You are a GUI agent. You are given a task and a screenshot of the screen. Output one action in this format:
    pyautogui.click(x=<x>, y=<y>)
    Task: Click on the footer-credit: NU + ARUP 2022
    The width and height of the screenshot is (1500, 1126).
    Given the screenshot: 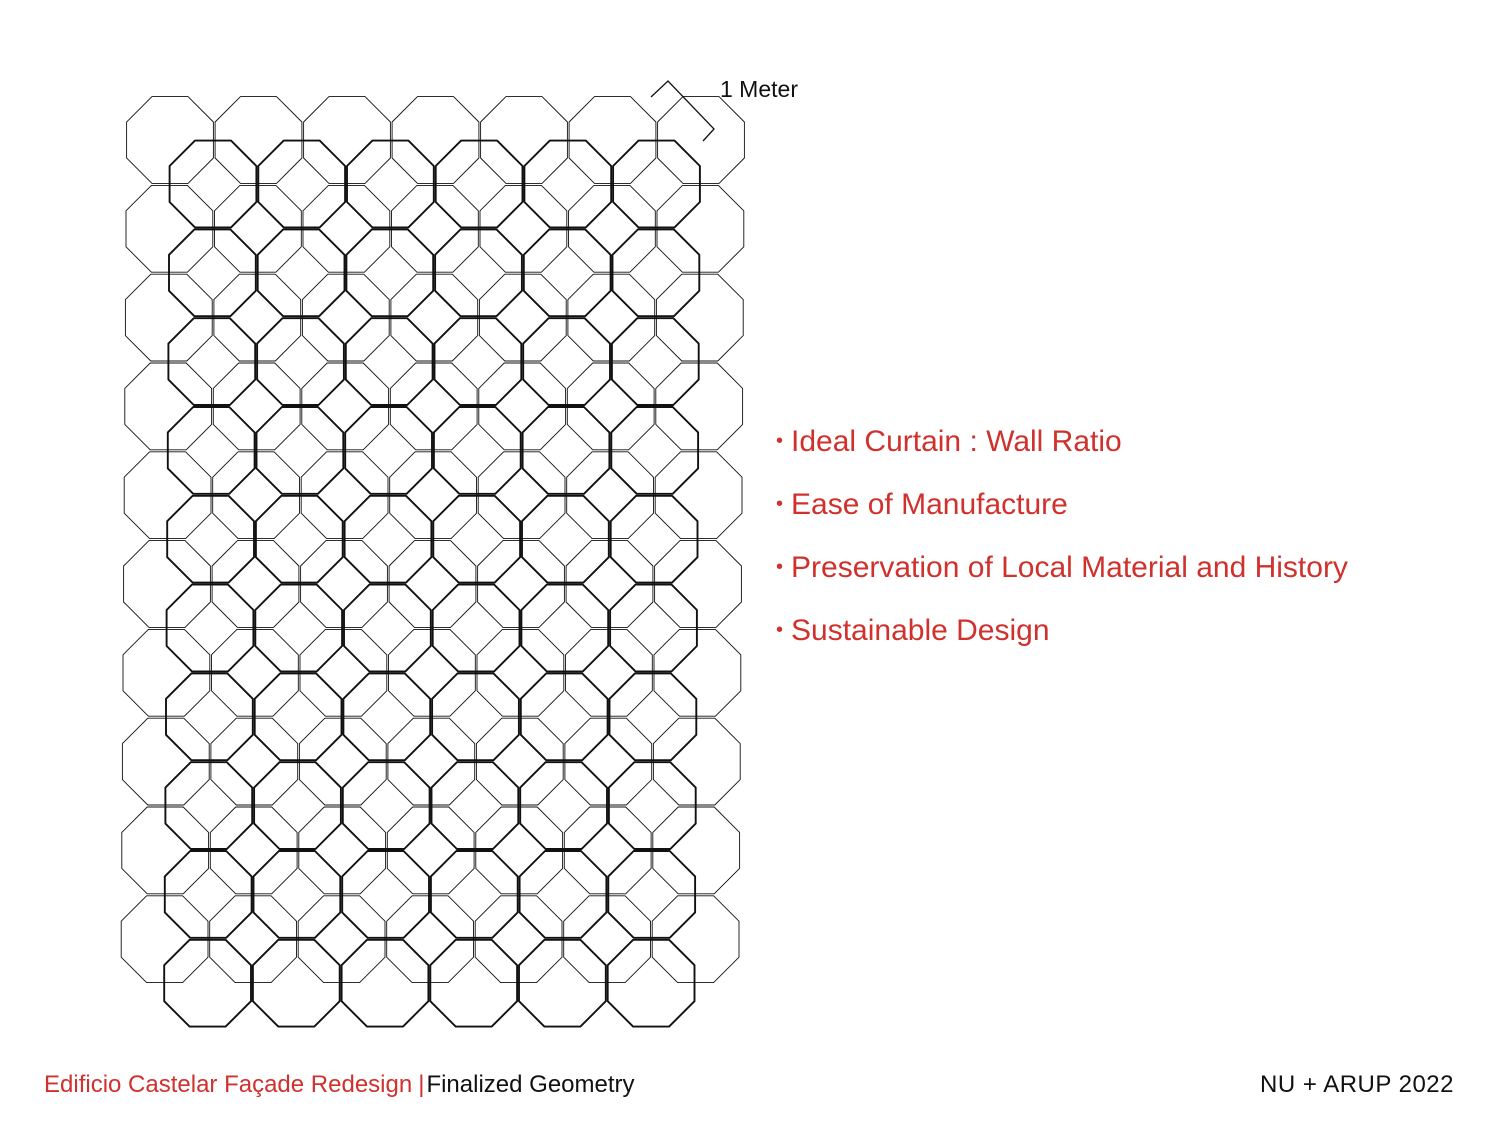 What is the action you would take?
    pyautogui.click(x=1357, y=1084)
    